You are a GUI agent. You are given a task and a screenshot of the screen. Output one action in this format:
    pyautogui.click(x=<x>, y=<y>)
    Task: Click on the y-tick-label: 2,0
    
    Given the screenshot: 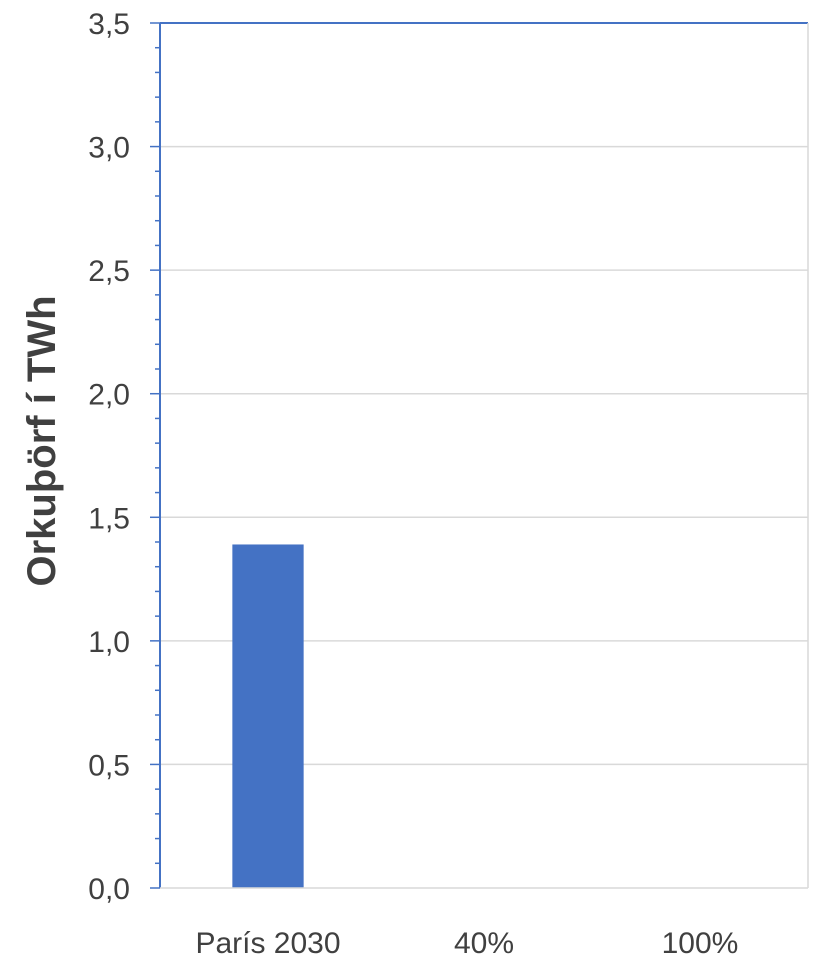 What is the action you would take?
    pyautogui.click(x=109, y=395)
    